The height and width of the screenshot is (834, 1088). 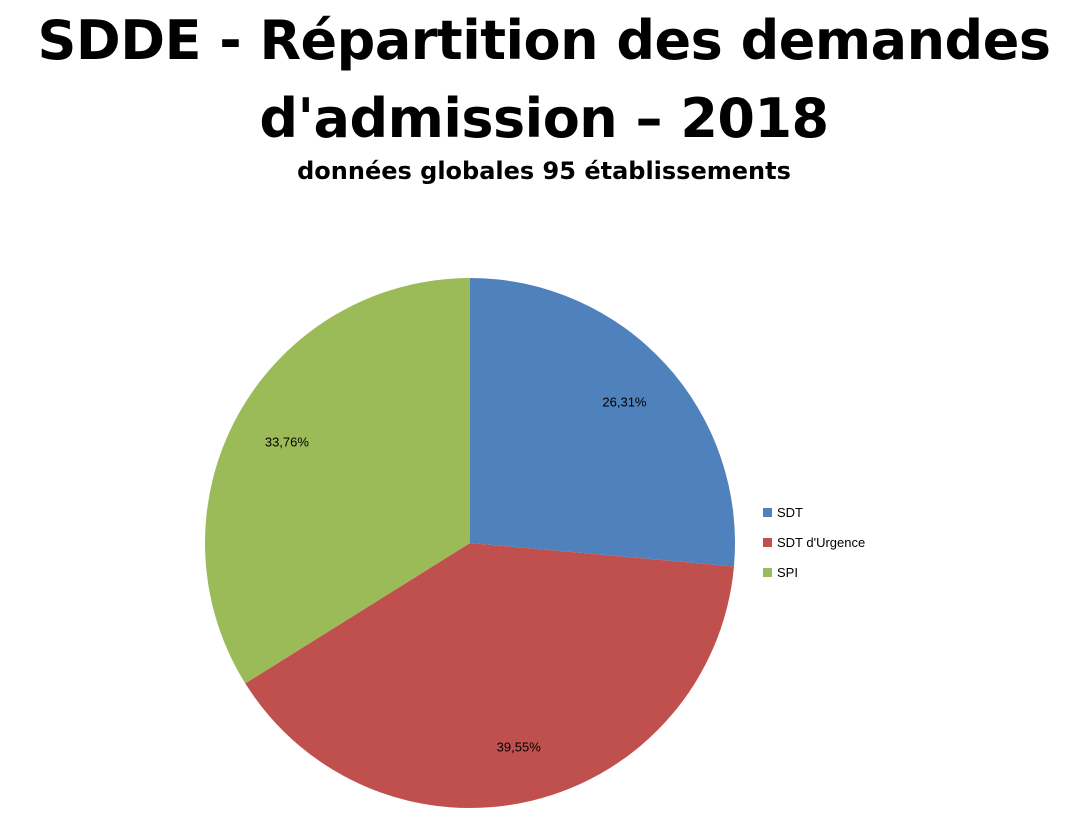 What do you see at coordinates (337, 481) in the screenshot?
I see `pie-slice-spi` at bounding box center [337, 481].